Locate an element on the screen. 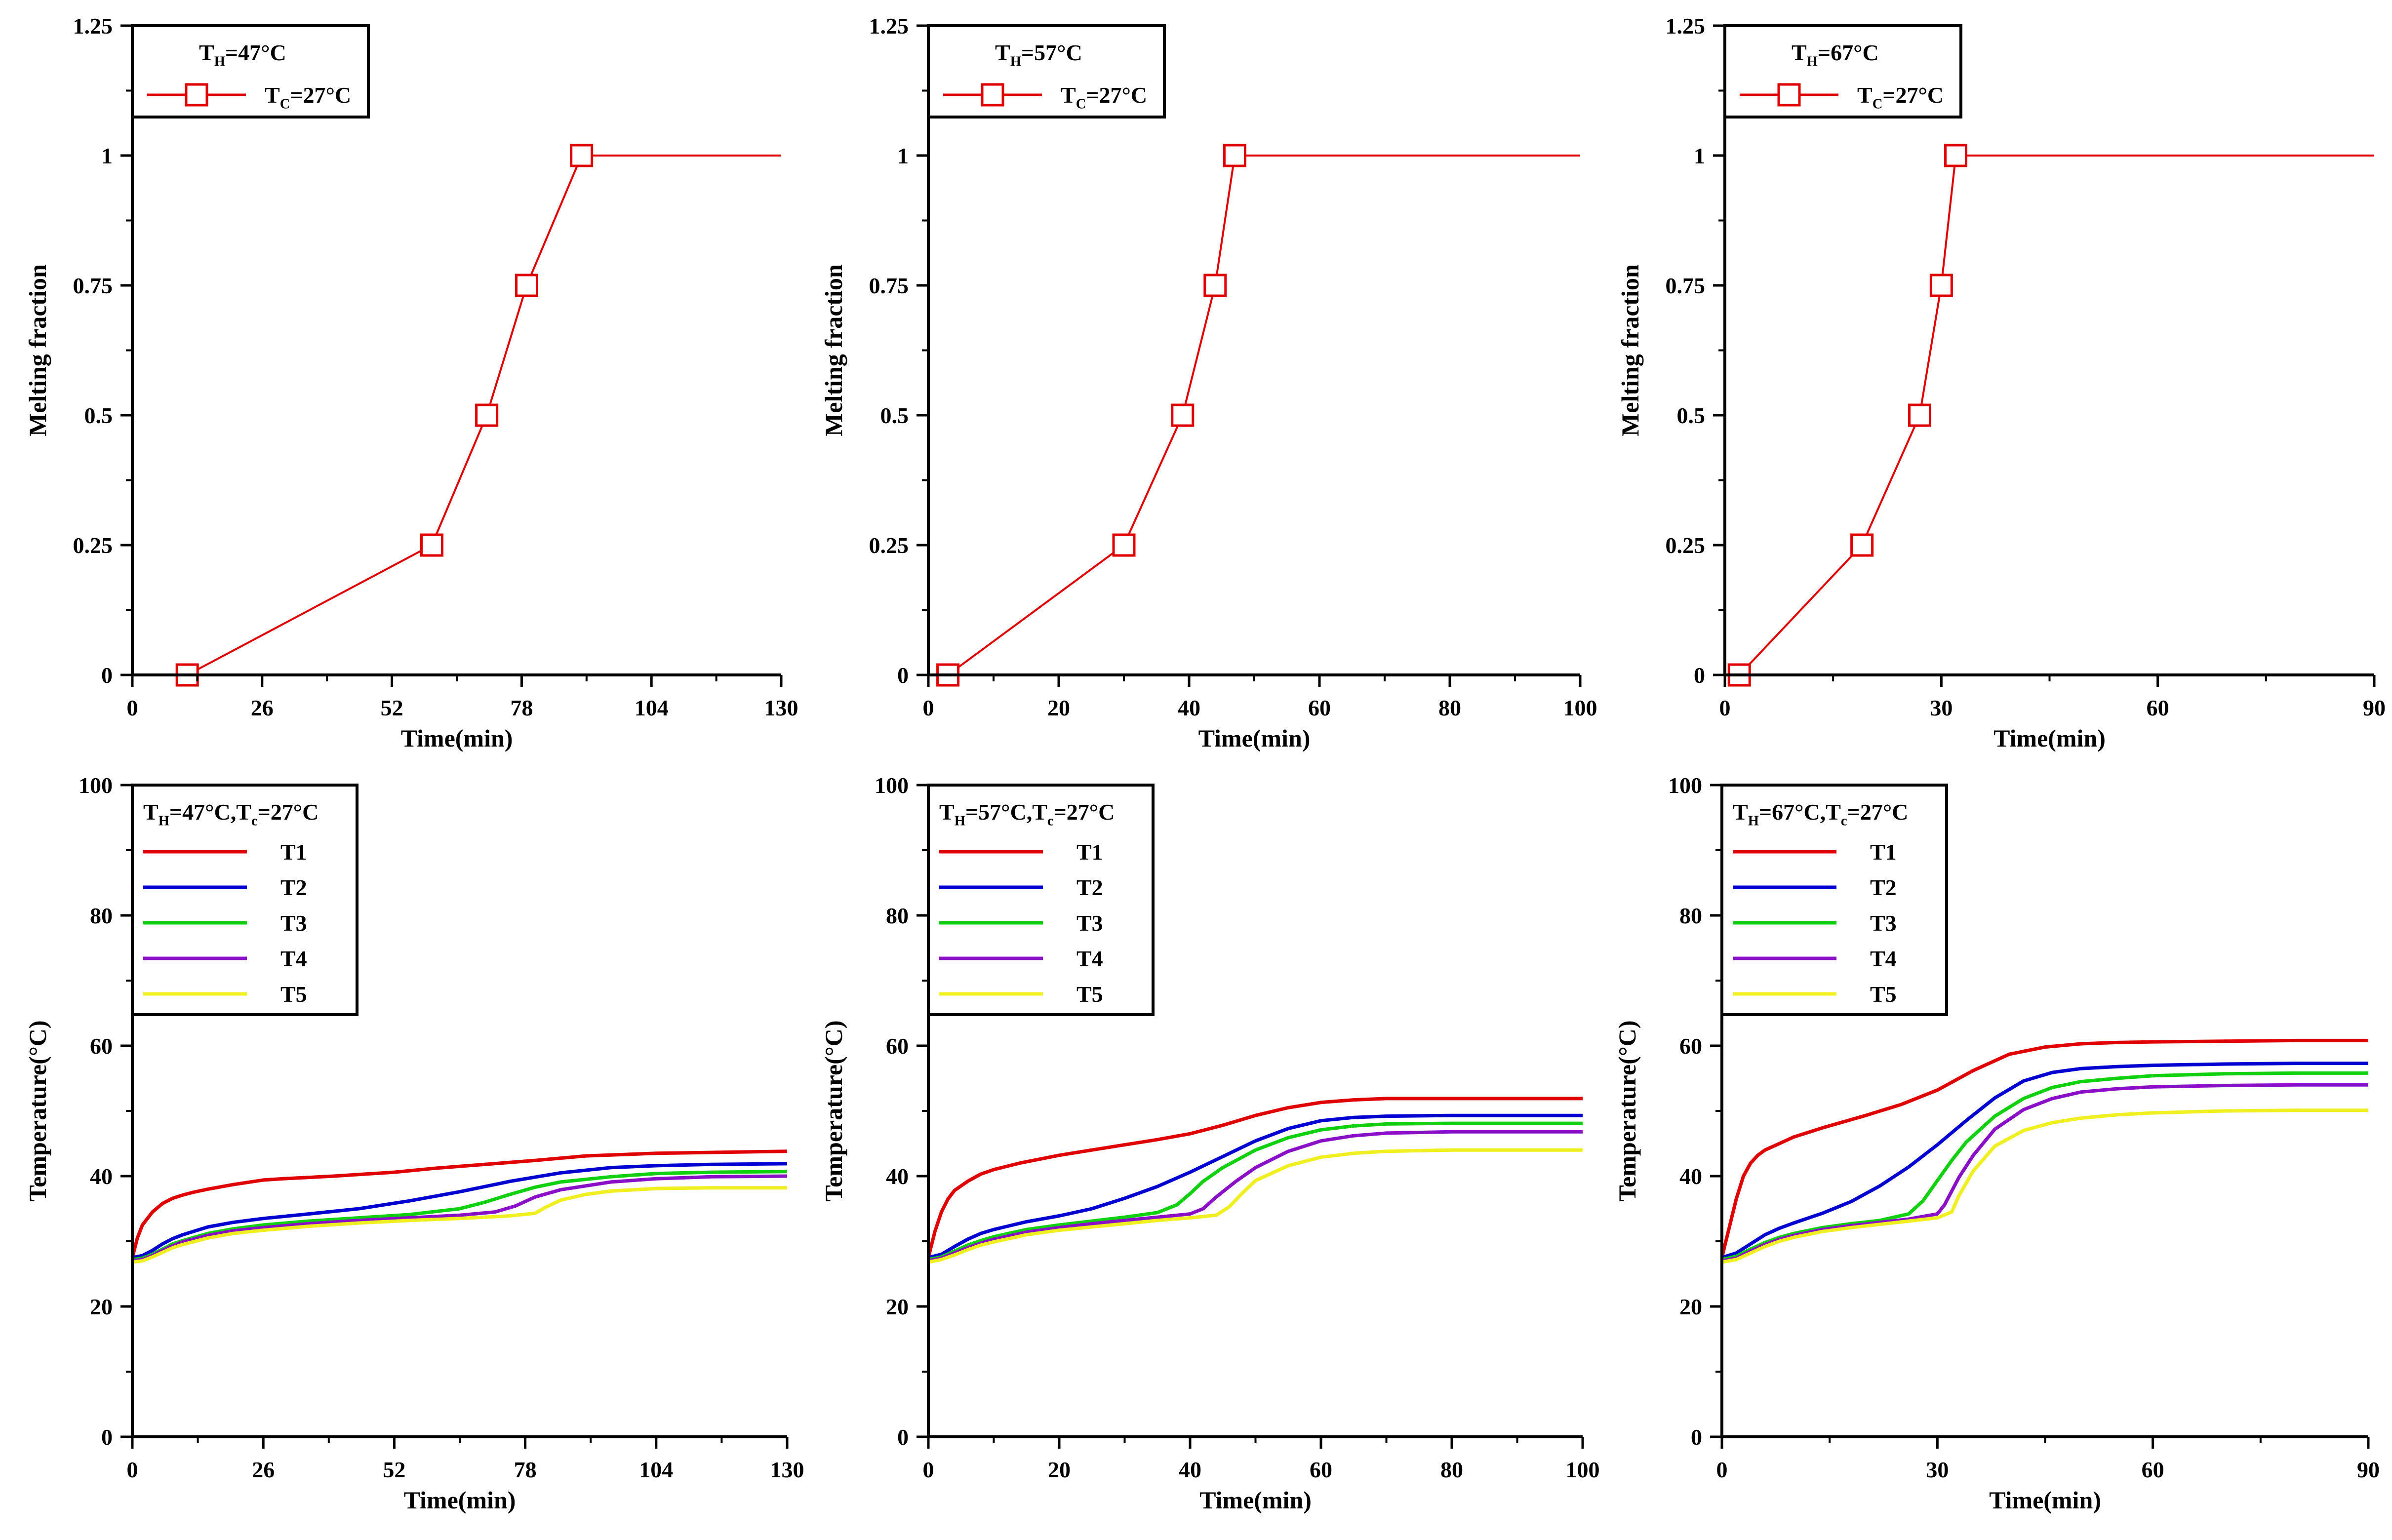  legend: TH=47°C,Tc=27°C T1 T2 T3 T4 T5 is located at coordinates (245, 900).